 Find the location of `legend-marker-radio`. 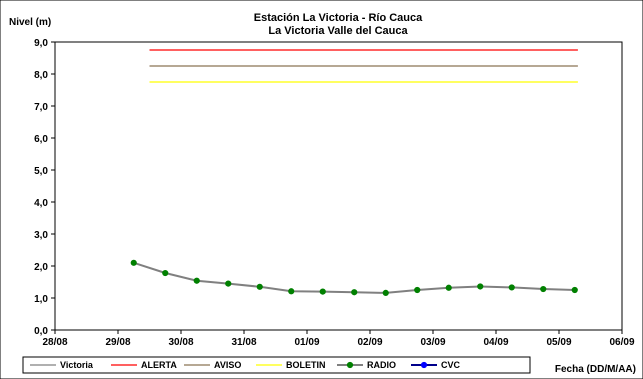

legend-marker-radio is located at coordinates (350, 365).